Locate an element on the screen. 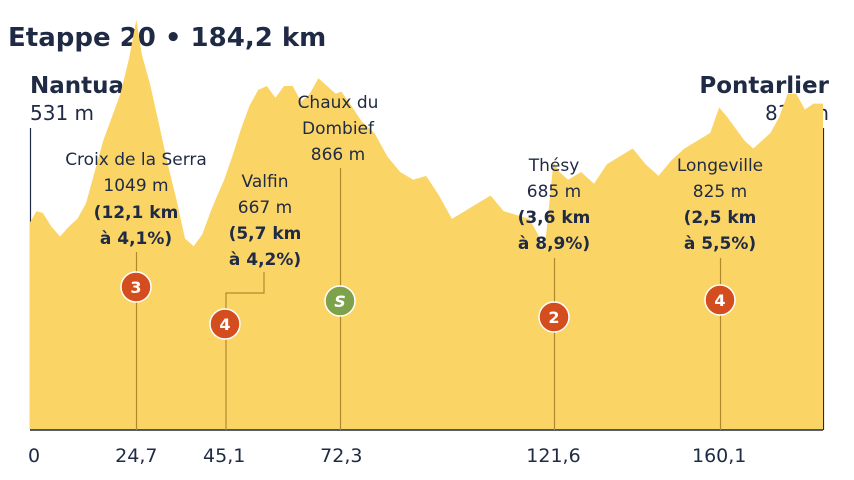  chart-title: Etappe 20 • 184,2 km is located at coordinates (167, 38).